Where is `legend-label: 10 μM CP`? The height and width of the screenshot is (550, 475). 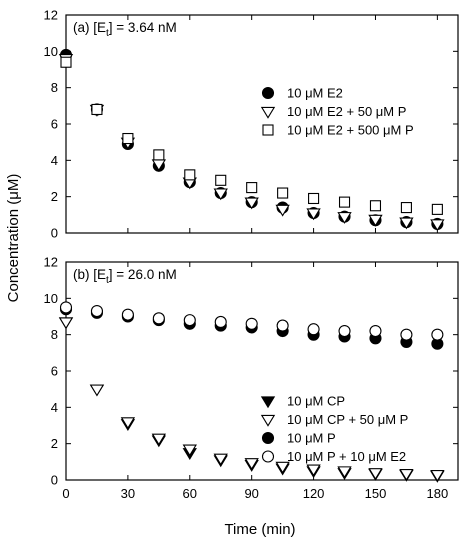 legend-label: 10 μM CP is located at coordinates (316, 401).